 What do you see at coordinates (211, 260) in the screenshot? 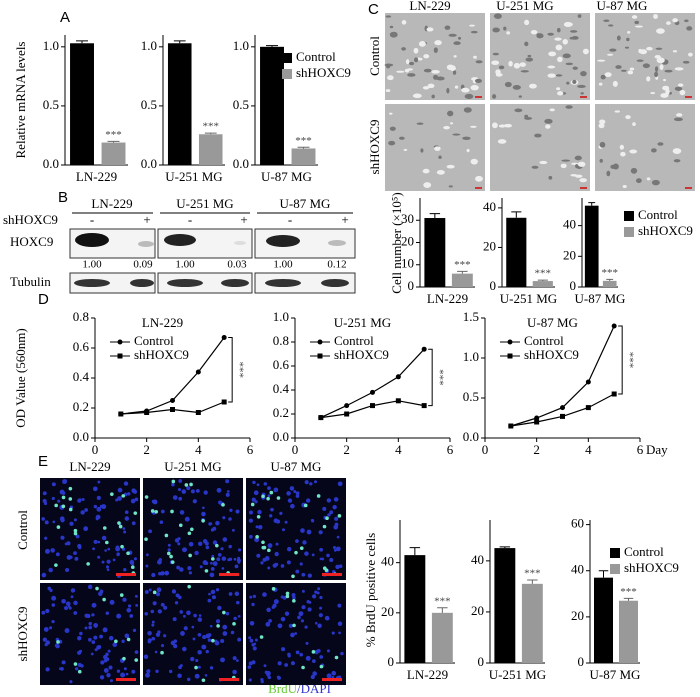
I see `bands` at bounding box center [211, 260].